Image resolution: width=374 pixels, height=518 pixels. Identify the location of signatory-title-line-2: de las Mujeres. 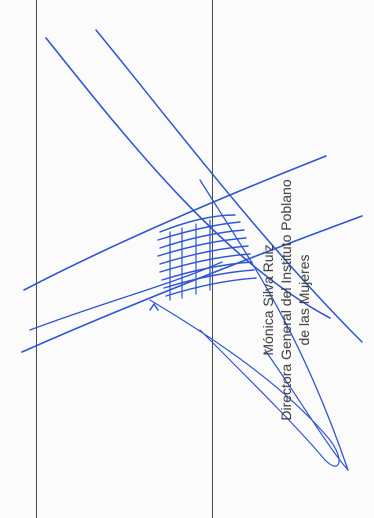
(304, 300).